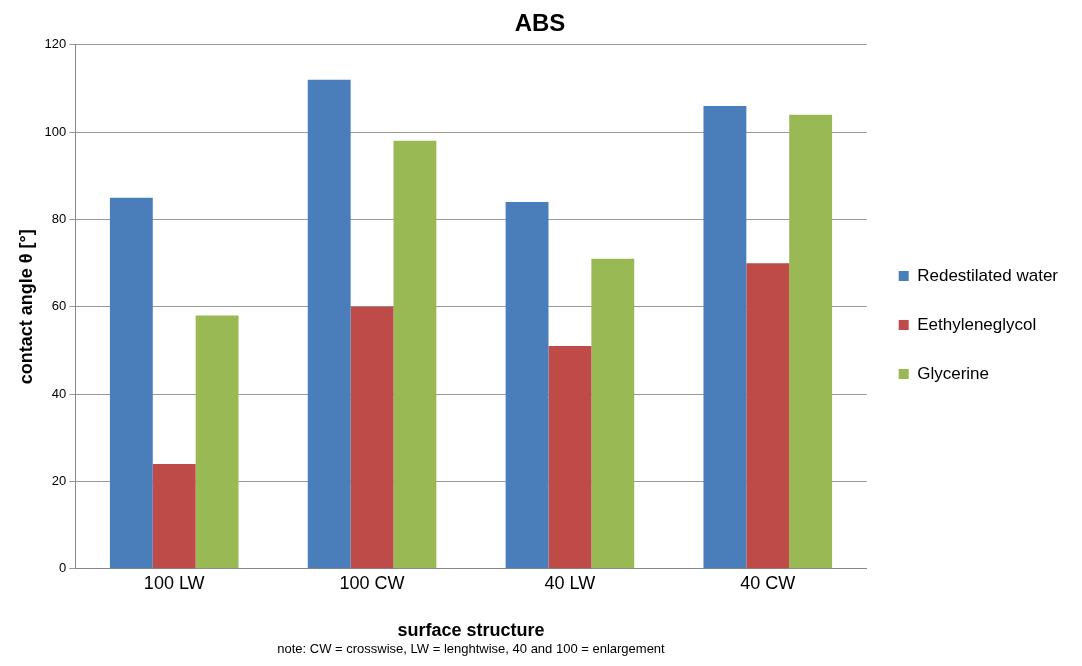 The width and height of the screenshot is (1082, 666). Describe the element at coordinates (55, 131) in the screenshot. I see `y-tick-label: 100` at that location.